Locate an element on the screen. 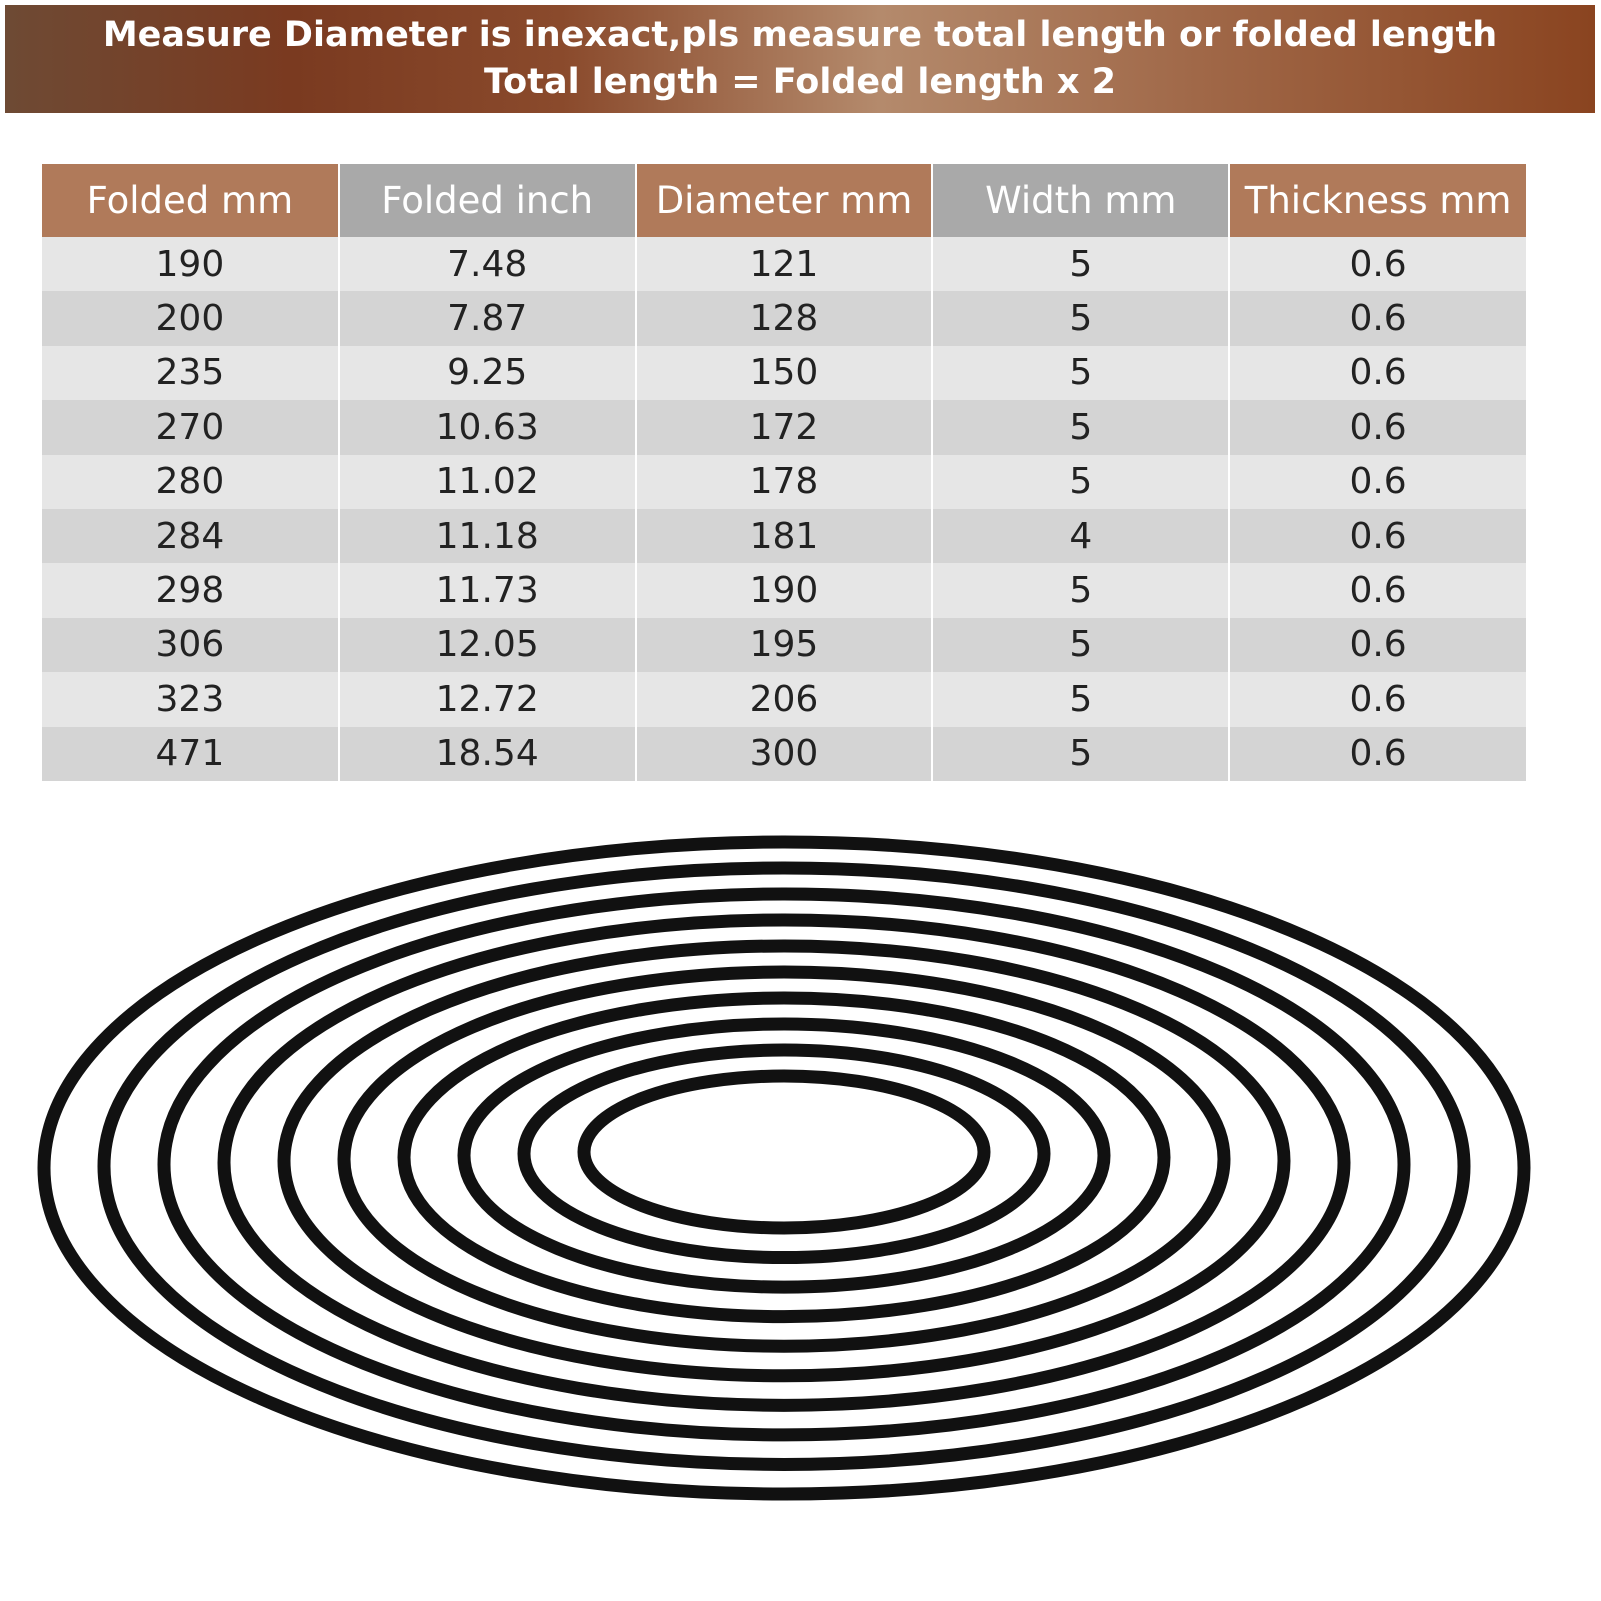  table-row: 200 7.87 128 5 0.6 is located at coordinates (784, 318).